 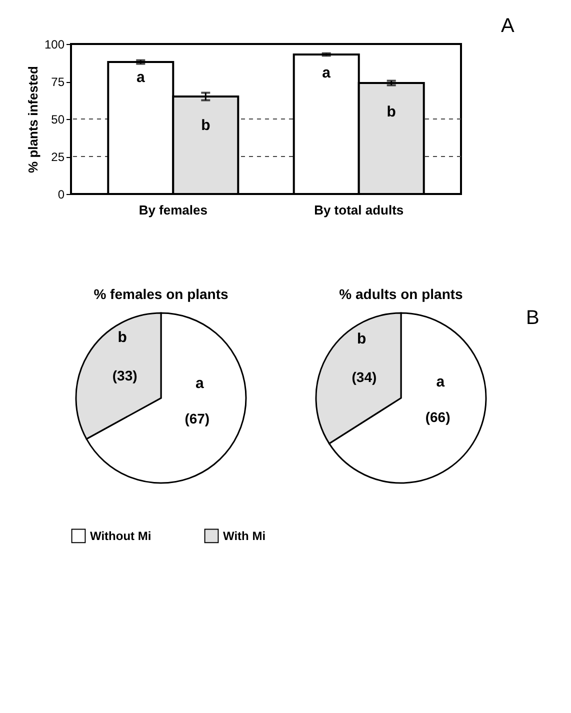 What do you see at coordinates (58, 157) in the screenshot?
I see `y-tick-label: 25` at bounding box center [58, 157].